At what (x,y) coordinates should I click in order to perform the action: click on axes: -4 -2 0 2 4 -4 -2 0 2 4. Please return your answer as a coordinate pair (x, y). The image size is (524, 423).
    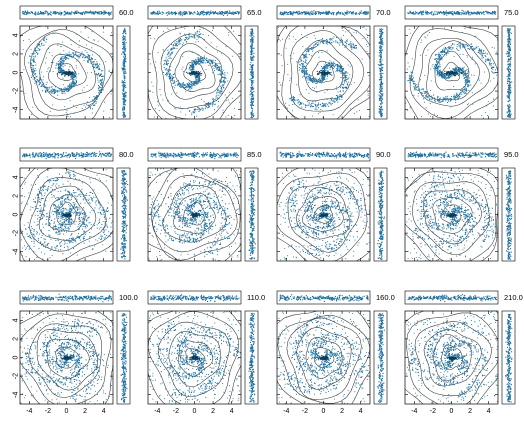
    Looking at the image, I should click on (63, 363).